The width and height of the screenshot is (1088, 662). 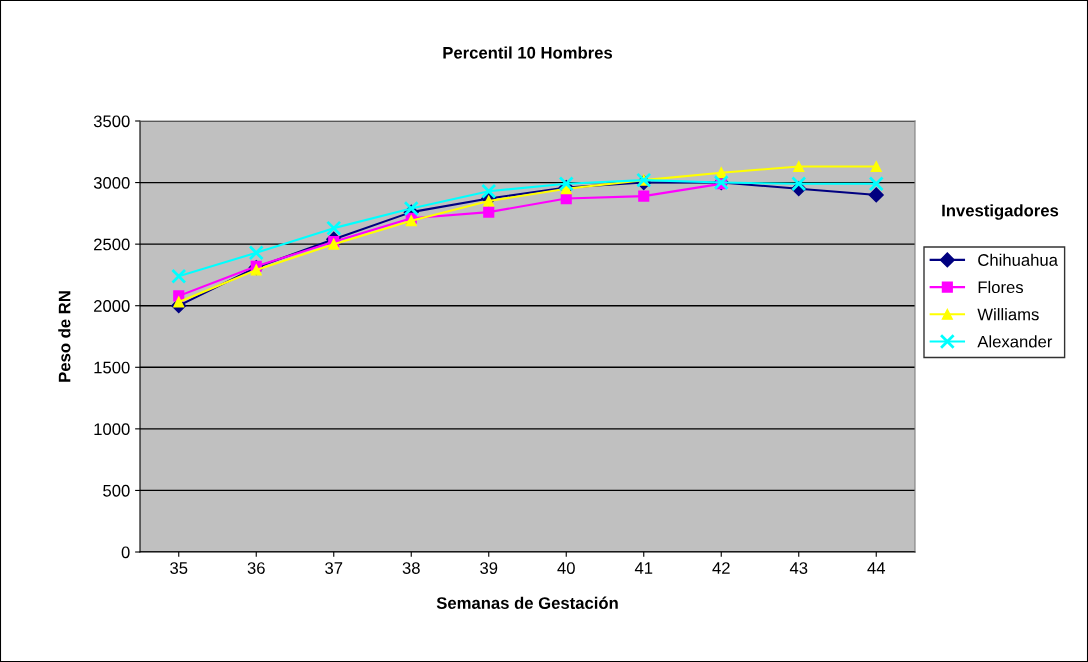 I want to click on x-tick-label: 44, so click(x=876, y=568).